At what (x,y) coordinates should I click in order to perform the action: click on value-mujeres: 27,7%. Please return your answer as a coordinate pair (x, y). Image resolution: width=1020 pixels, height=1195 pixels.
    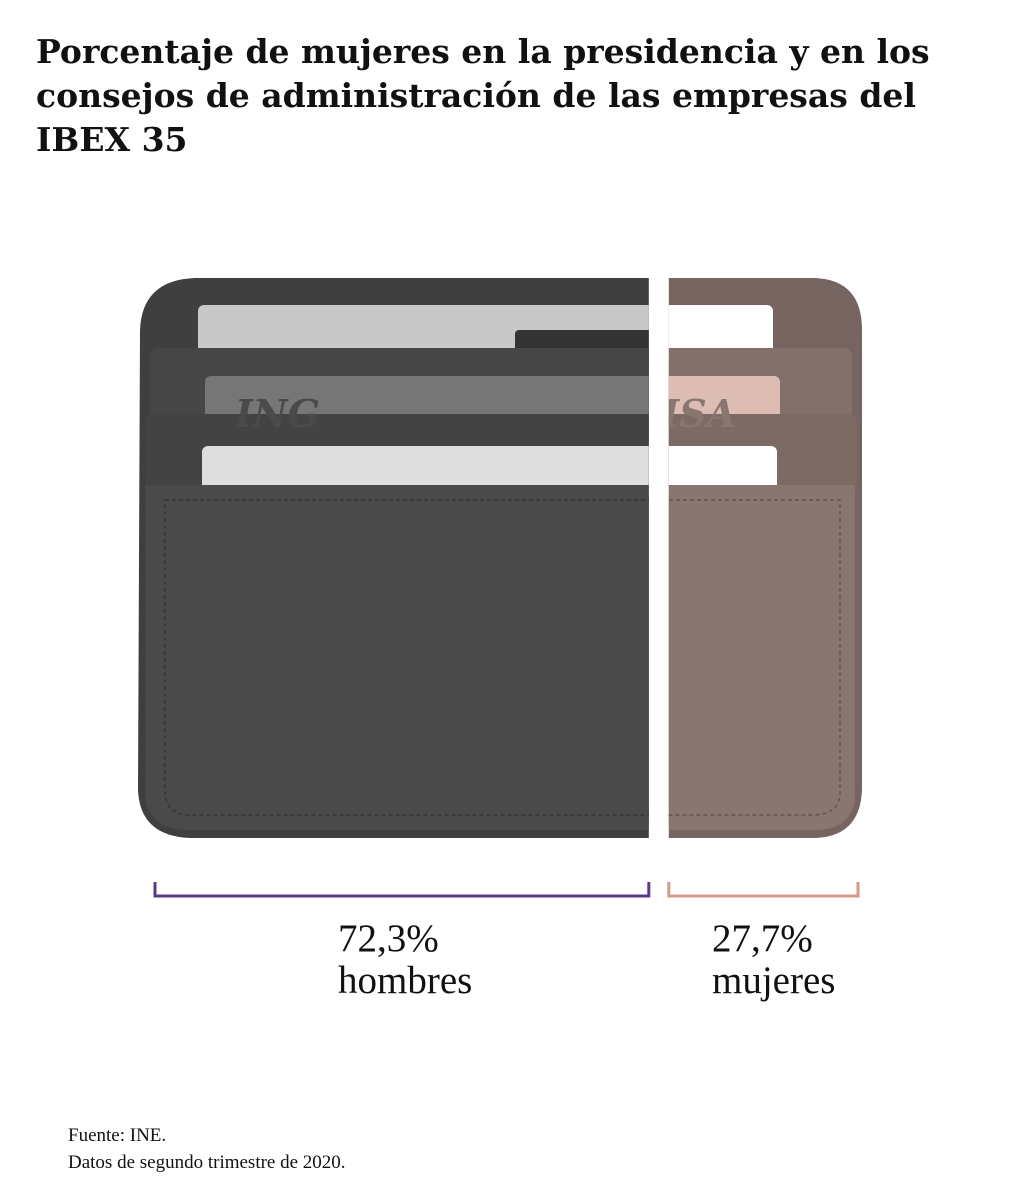
    Looking at the image, I should click on (762, 938).